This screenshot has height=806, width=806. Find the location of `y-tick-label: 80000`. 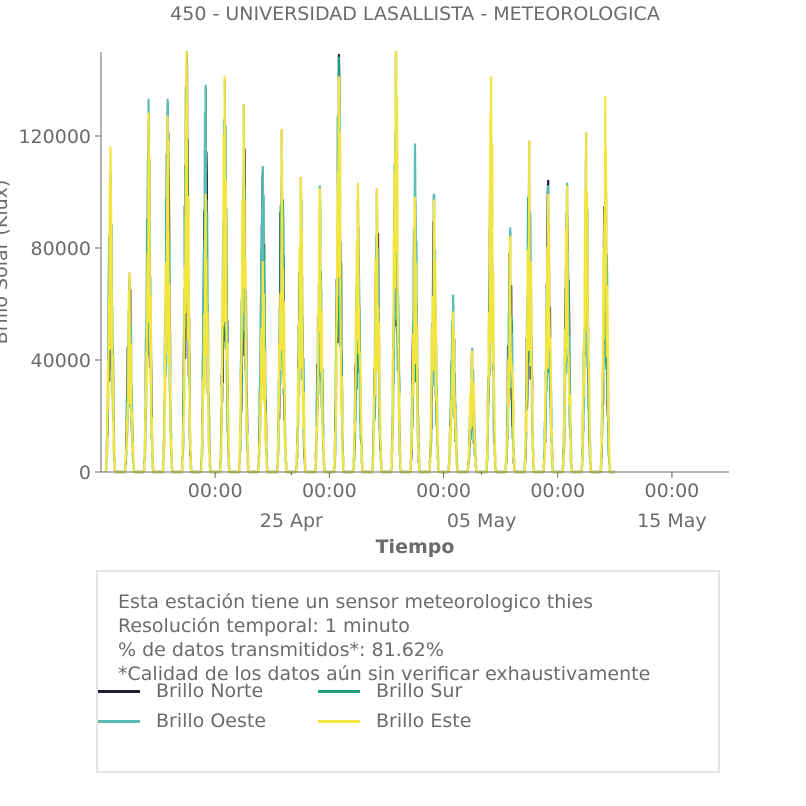

y-tick-label: 80000 is located at coordinates (61, 249).